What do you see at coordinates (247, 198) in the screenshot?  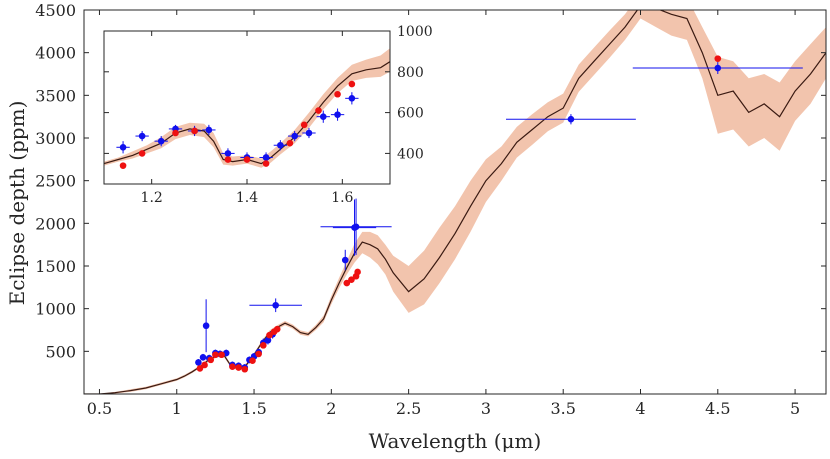 I see `inset-x-tick-label: 1.4` at bounding box center [247, 198].